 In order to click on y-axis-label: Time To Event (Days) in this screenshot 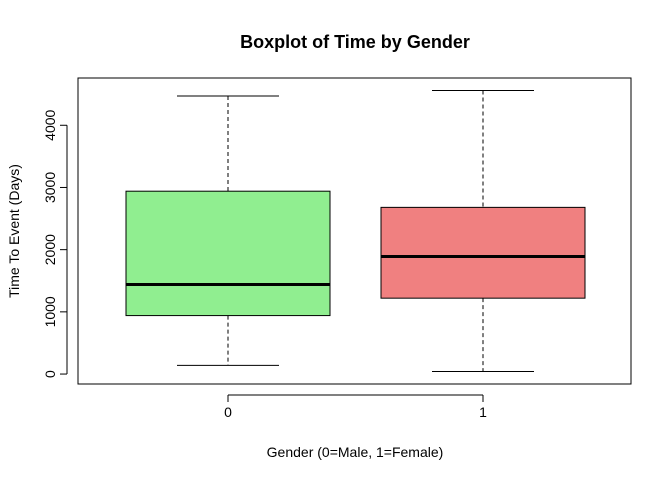, I will do `click(14, 231)`.